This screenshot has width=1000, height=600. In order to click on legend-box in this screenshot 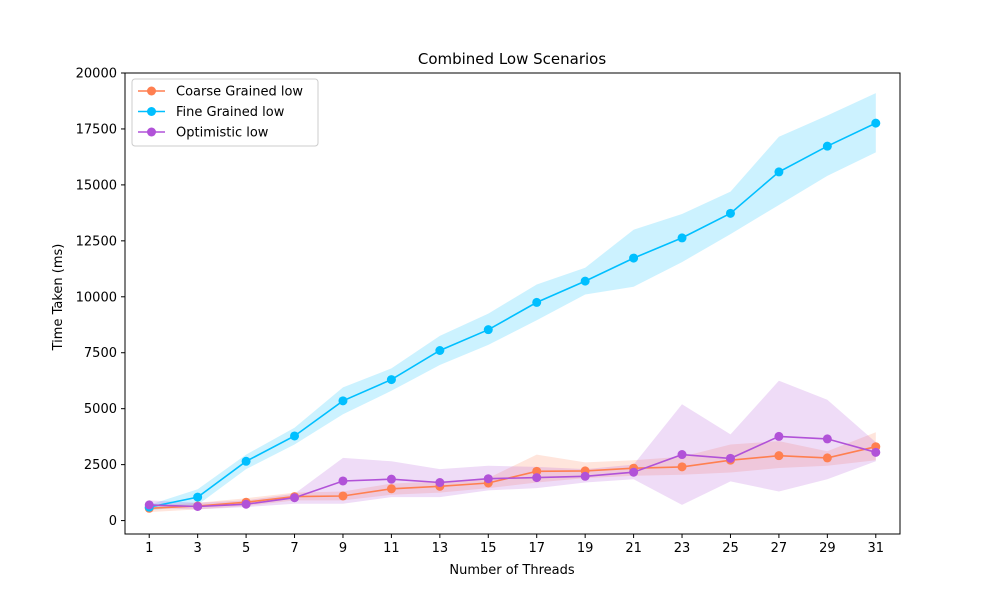, I will do `click(225, 112)`.